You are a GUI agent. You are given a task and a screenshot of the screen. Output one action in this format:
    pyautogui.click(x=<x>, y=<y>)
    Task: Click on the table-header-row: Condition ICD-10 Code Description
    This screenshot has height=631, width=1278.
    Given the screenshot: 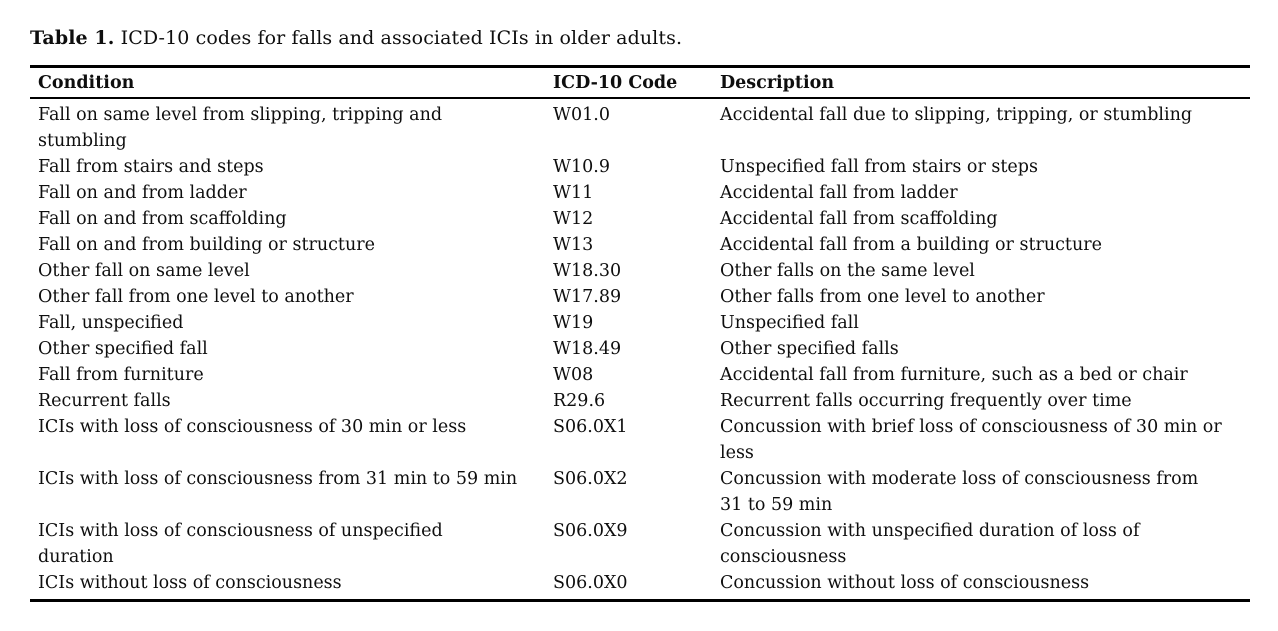 What is the action you would take?
    pyautogui.click(x=640, y=82)
    